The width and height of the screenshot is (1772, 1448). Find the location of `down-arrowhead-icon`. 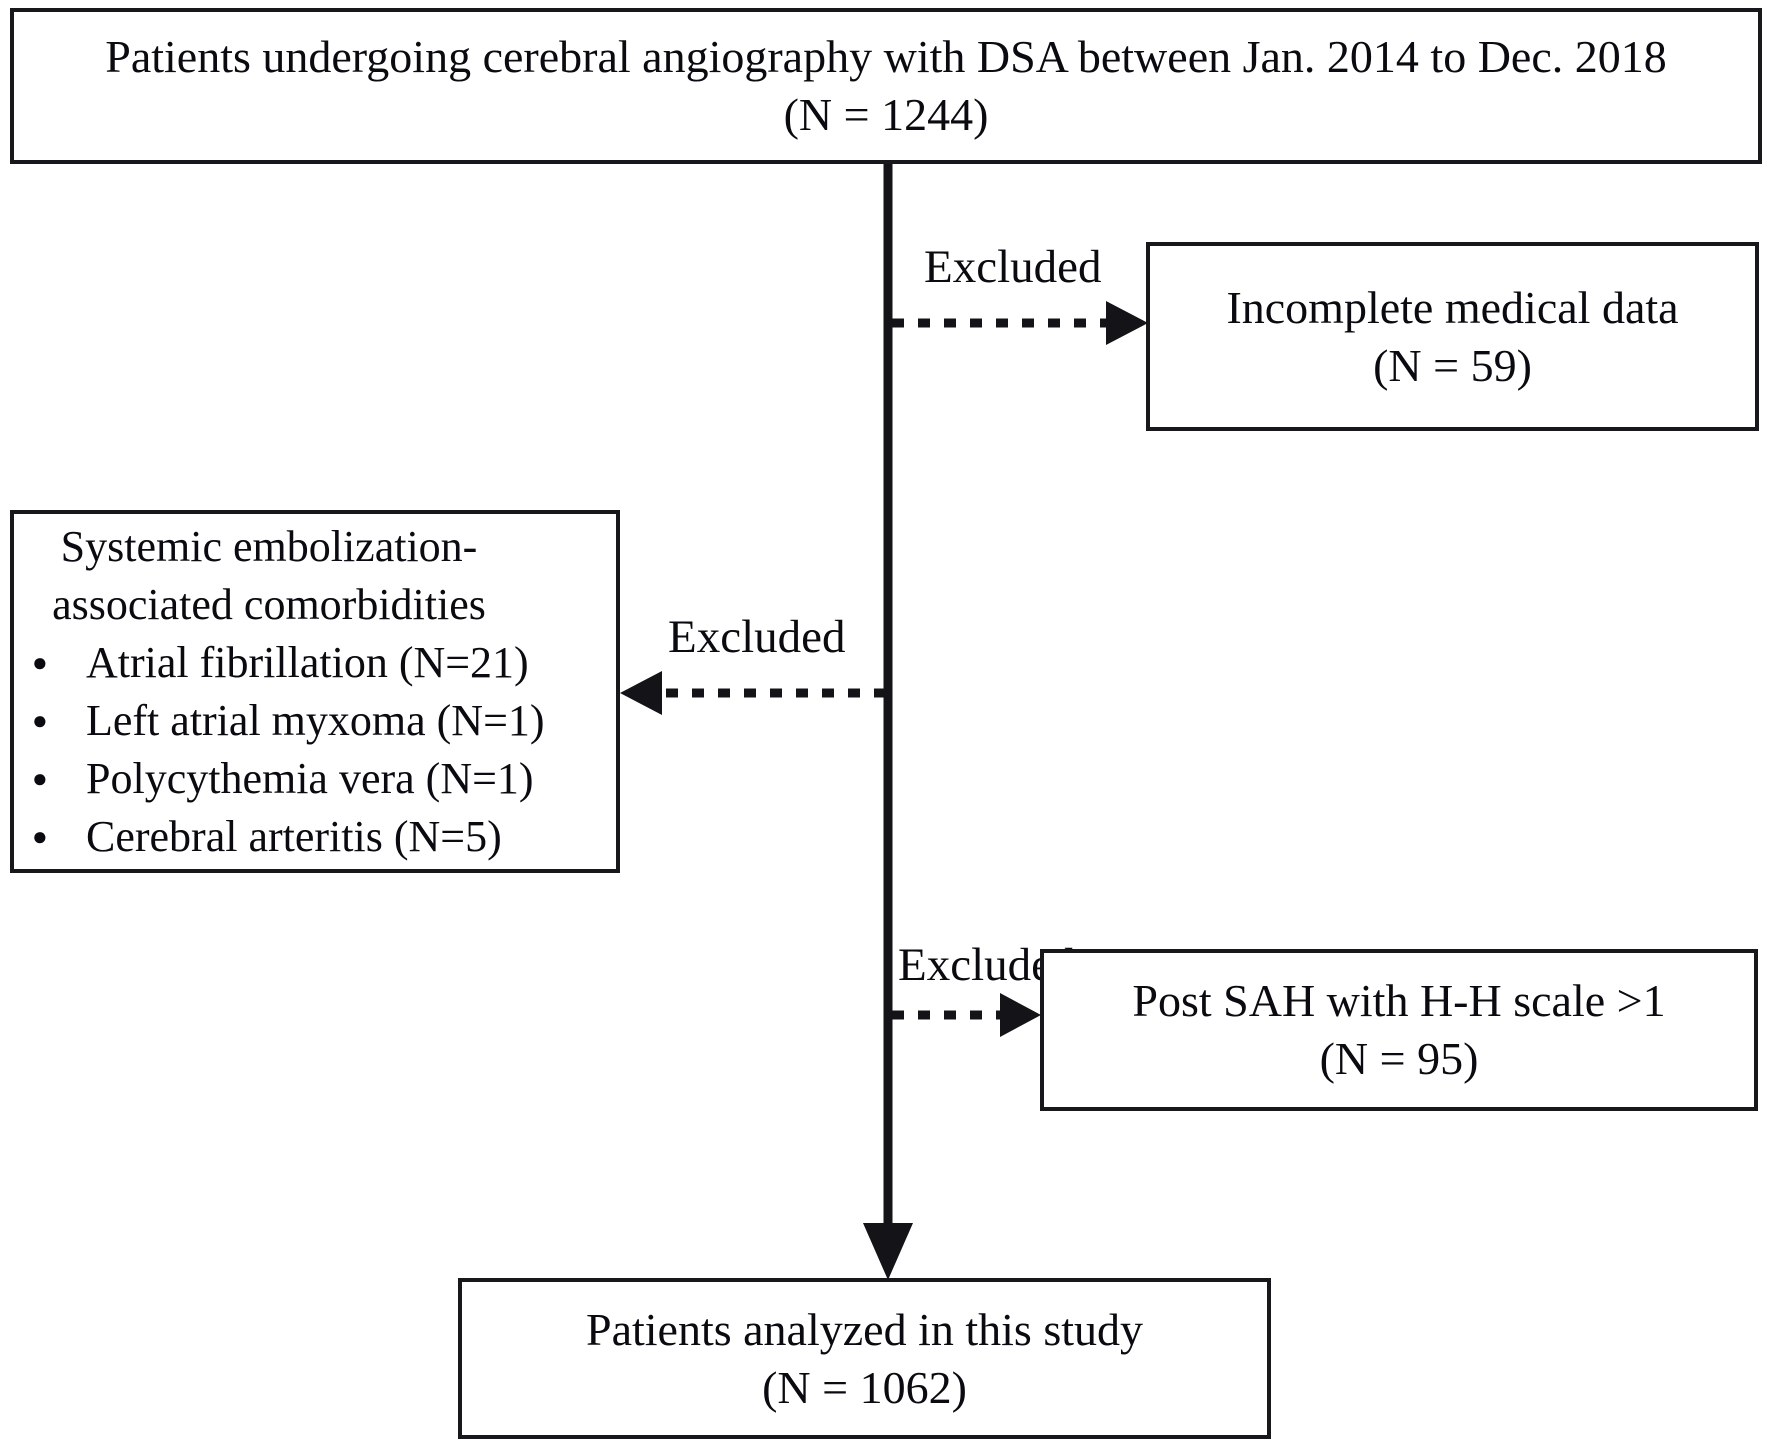

down-arrowhead-icon is located at coordinates (888, 1251).